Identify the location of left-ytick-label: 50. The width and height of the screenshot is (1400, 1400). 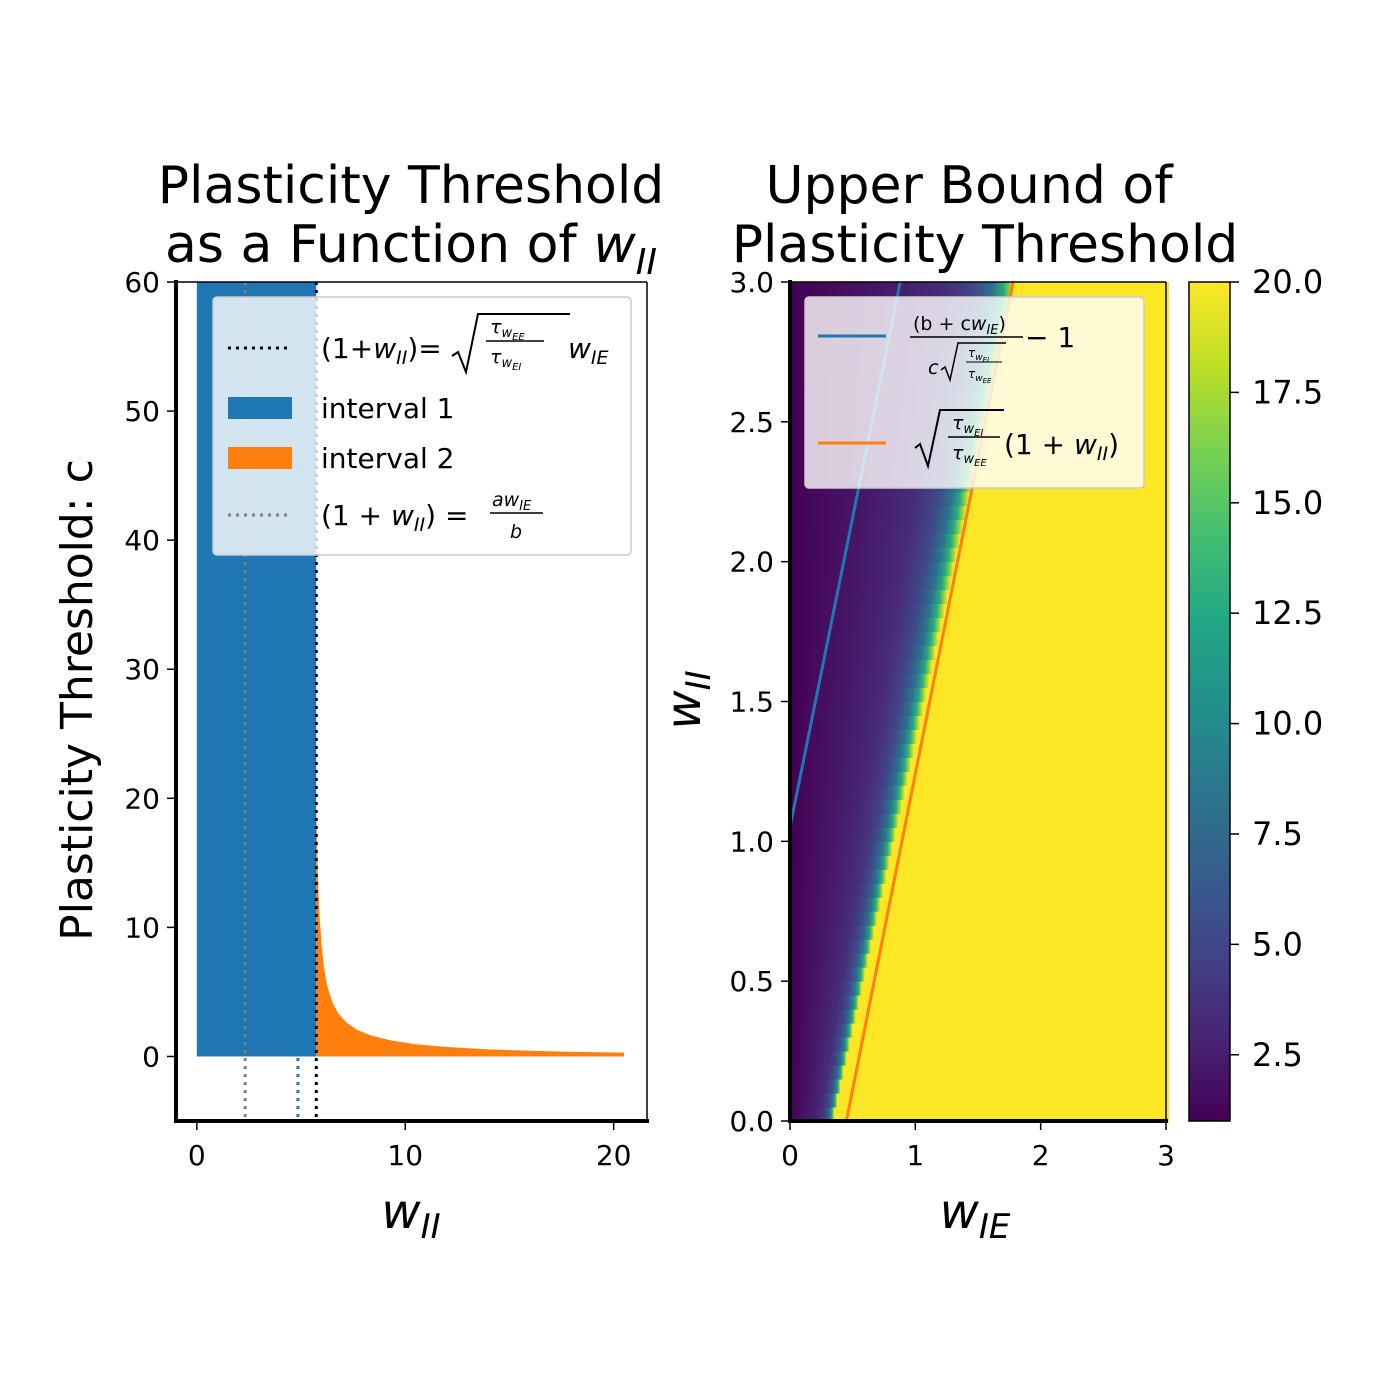
(142, 411).